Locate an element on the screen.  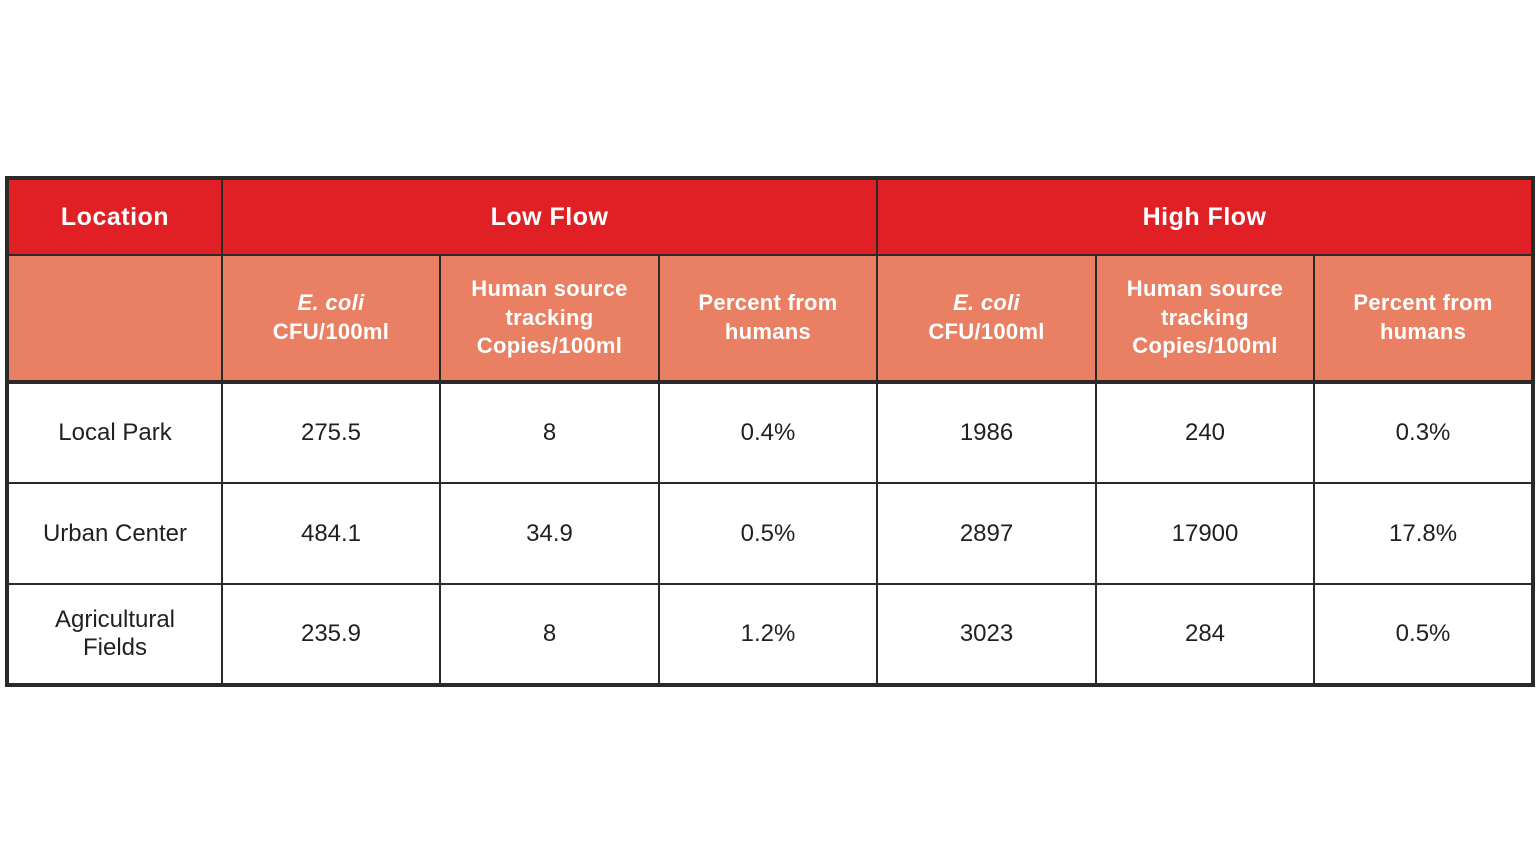
value-cell-percent-low: 0.4% is located at coordinates (768, 432).